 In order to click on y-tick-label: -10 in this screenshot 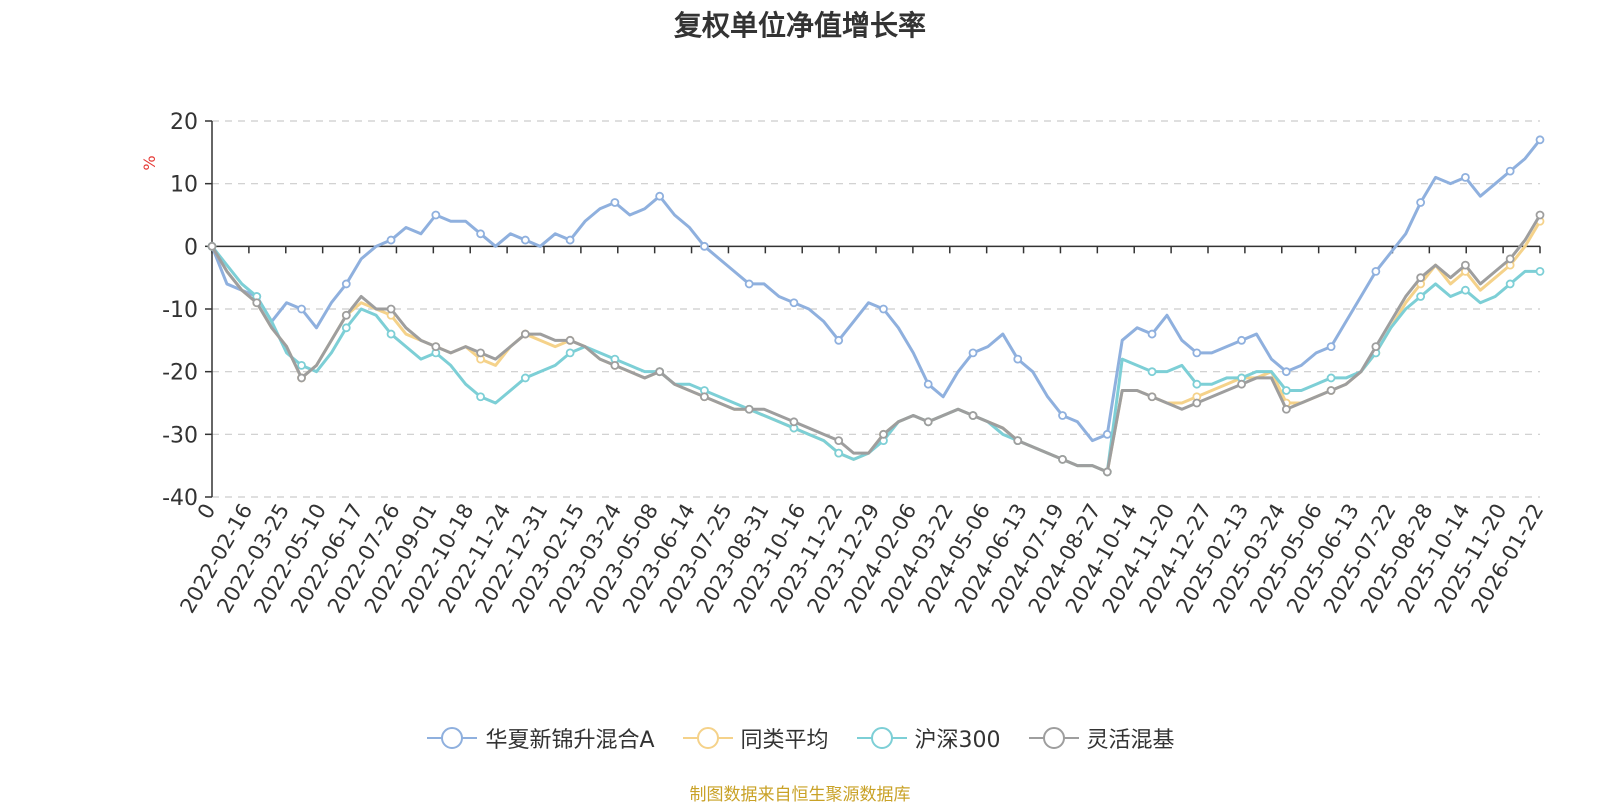, I will do `click(180, 310)`.